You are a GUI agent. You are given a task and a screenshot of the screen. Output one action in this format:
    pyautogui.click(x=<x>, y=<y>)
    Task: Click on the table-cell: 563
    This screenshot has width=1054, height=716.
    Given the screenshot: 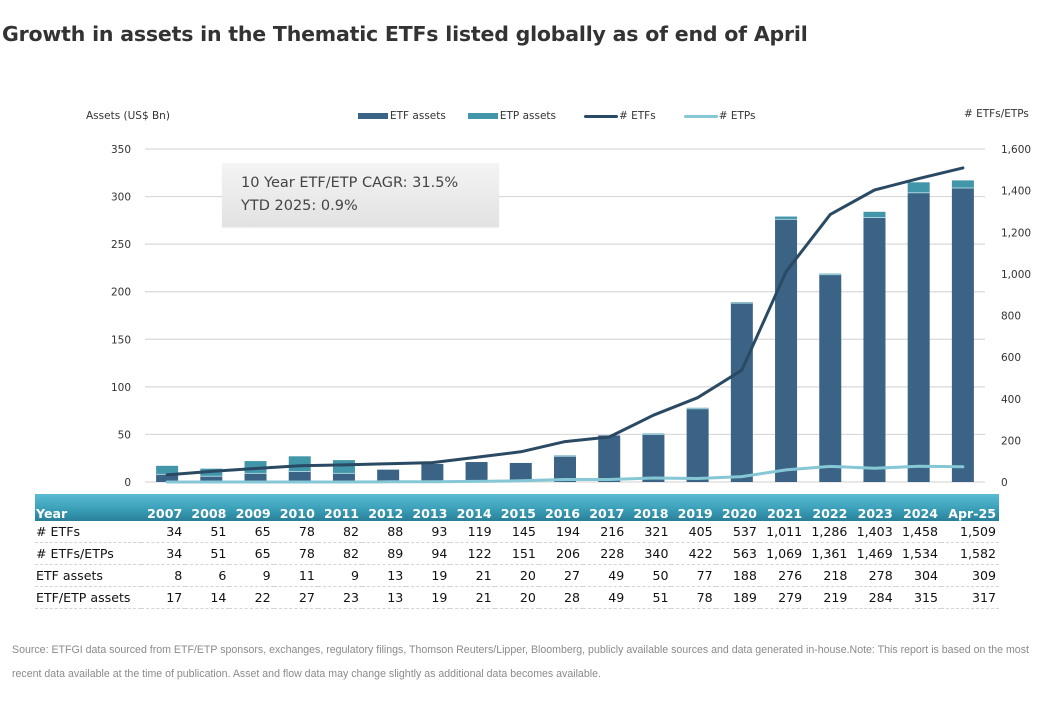 What is the action you would take?
    pyautogui.click(x=737, y=553)
    